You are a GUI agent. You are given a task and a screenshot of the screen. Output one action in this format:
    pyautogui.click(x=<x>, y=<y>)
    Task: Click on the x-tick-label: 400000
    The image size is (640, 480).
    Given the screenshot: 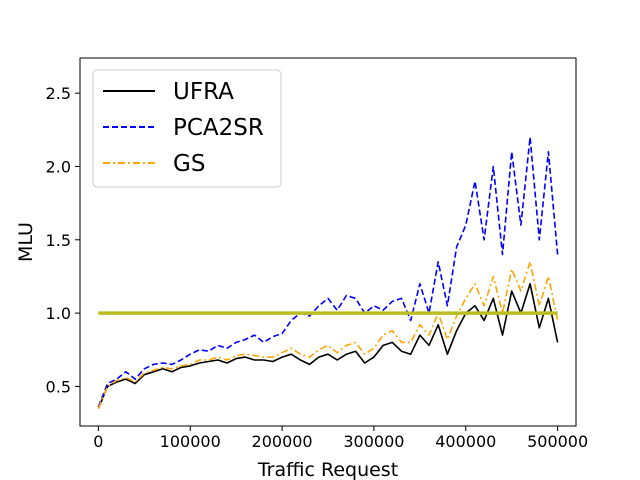 What is the action you would take?
    pyautogui.click(x=465, y=441)
    